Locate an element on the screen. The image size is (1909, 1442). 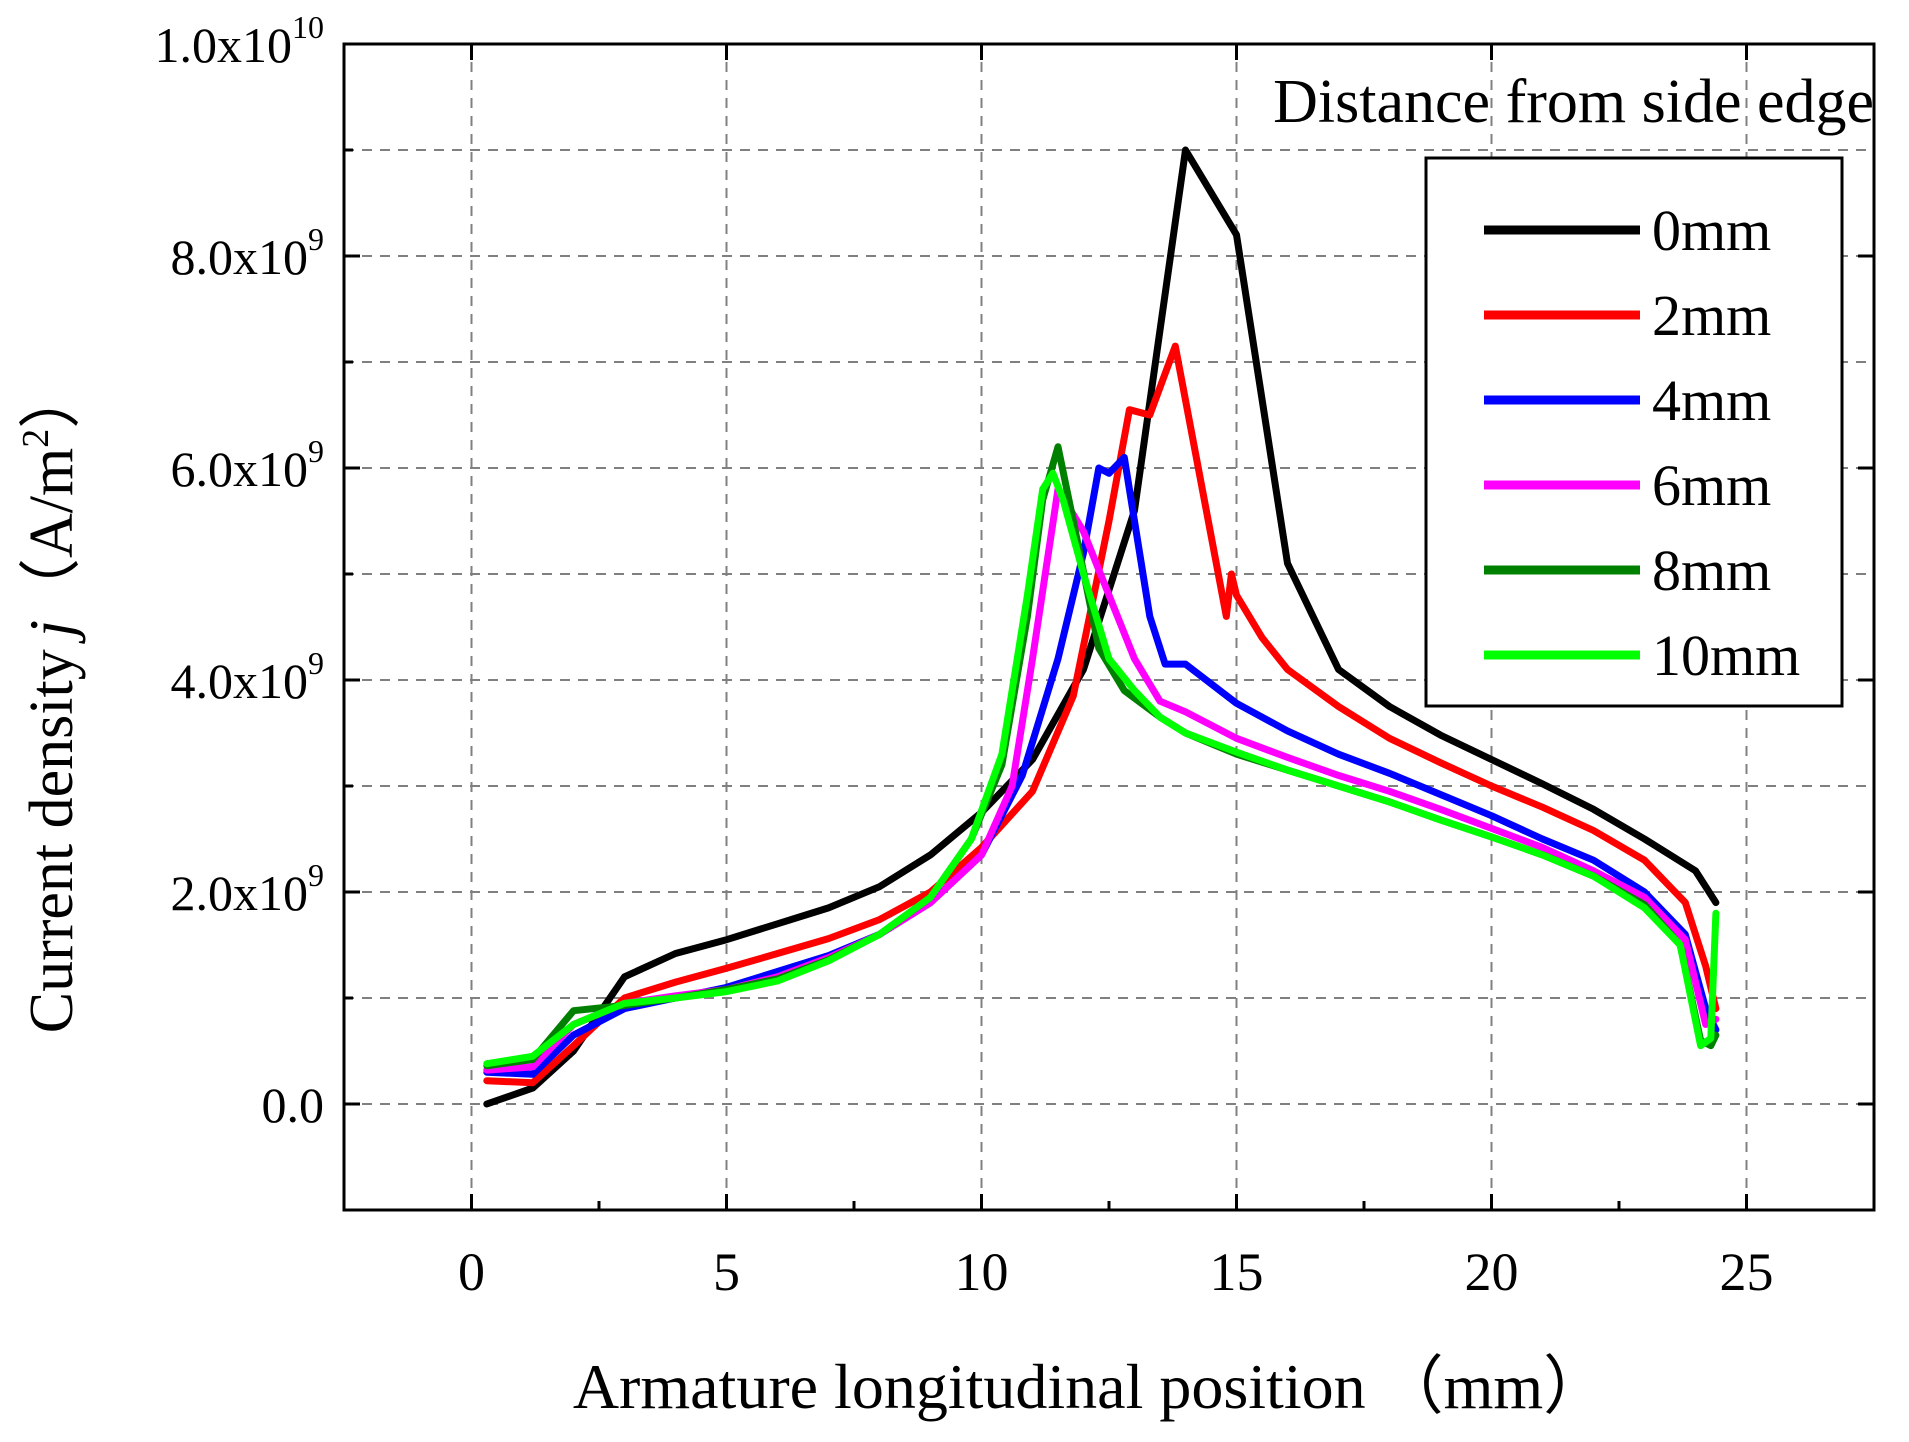
x-axis-label-text: Armature longitudinal position is located at coordinates (969, 1386).